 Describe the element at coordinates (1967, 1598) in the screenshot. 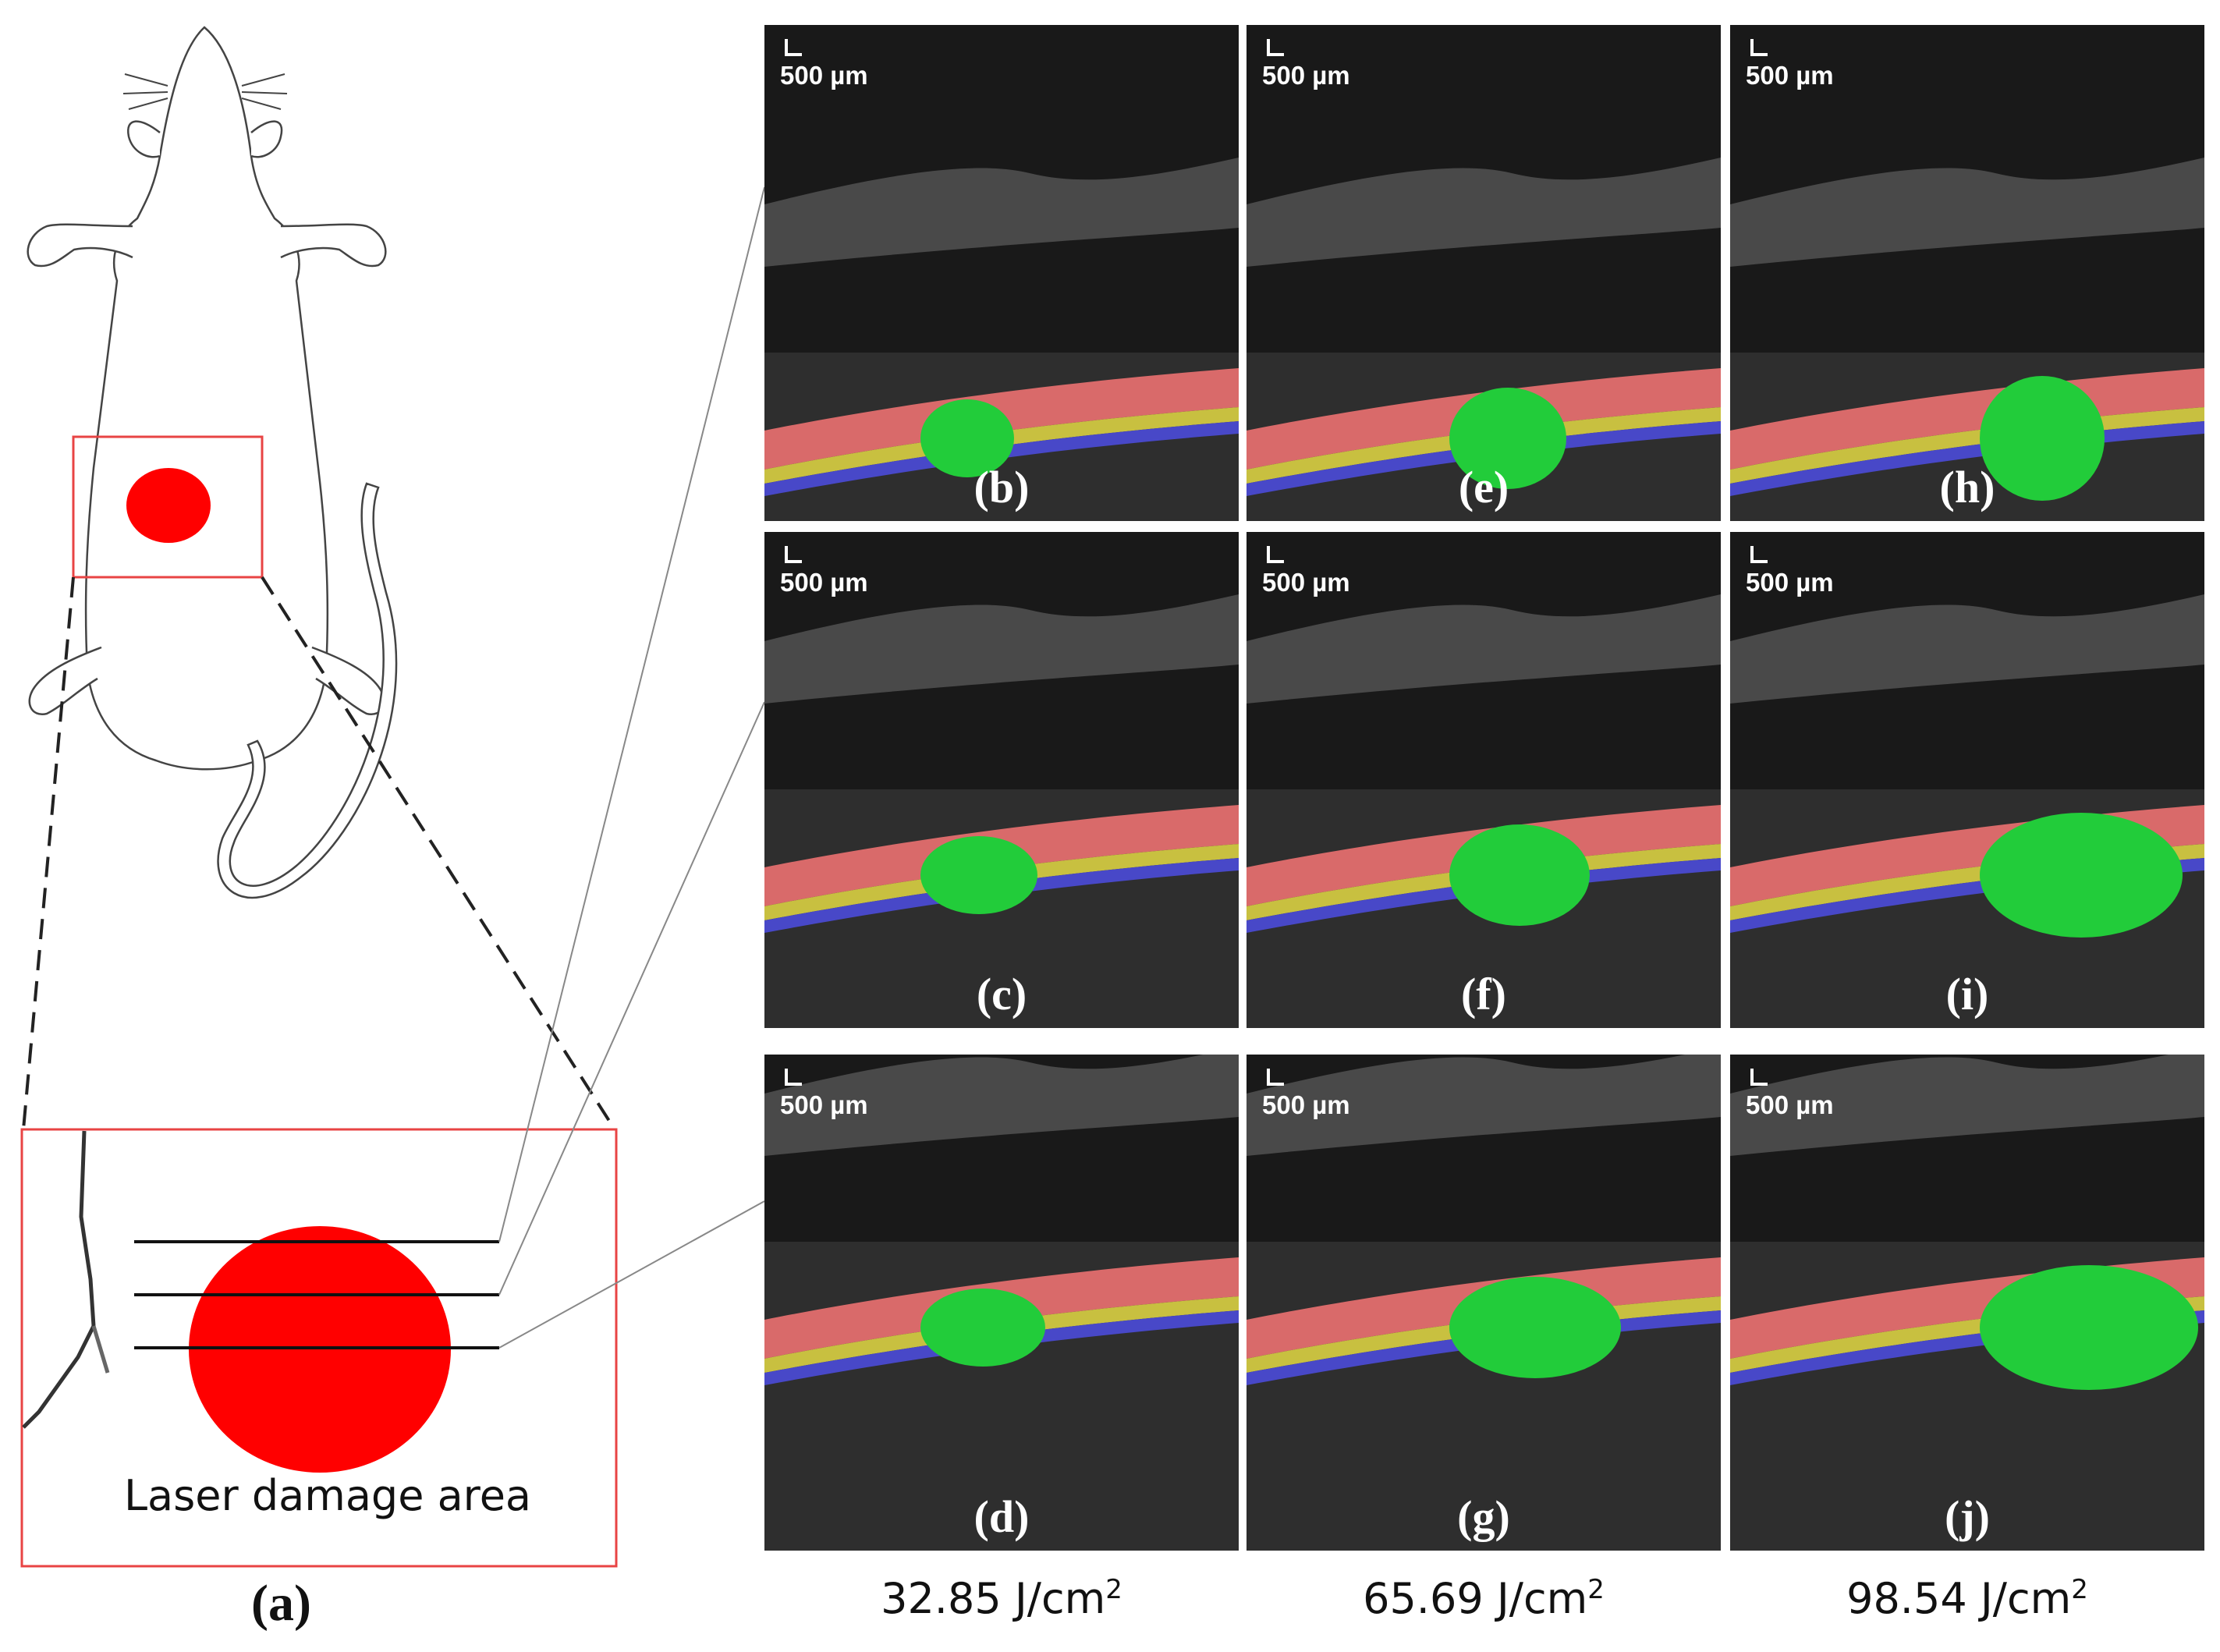

I see `fluence-label-col3: 98.54 J/cm2` at that location.